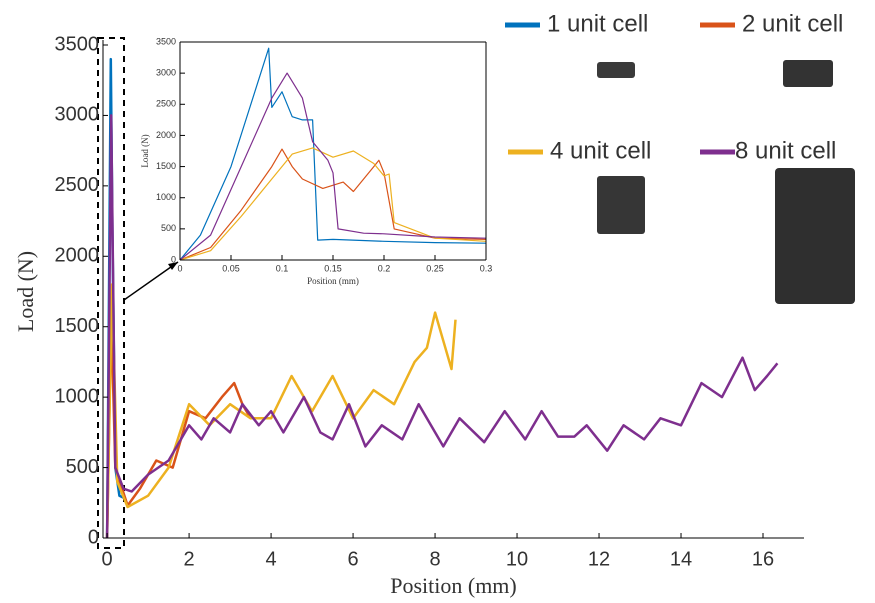 Image resolution: width=875 pixels, height=603 pixels. I want to click on inset-background, so click(333, 151).